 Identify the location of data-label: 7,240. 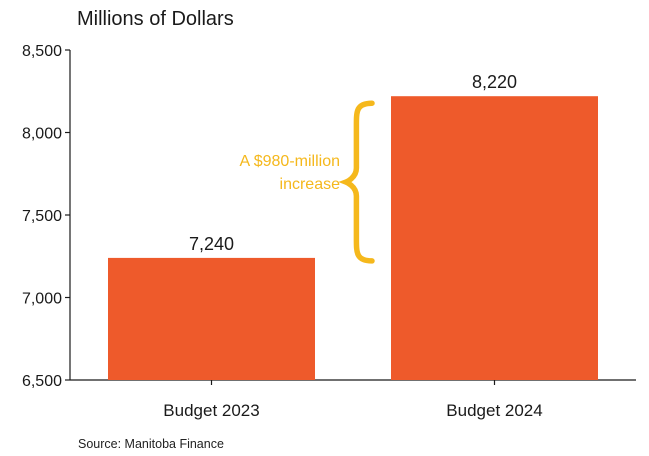
(211, 244).